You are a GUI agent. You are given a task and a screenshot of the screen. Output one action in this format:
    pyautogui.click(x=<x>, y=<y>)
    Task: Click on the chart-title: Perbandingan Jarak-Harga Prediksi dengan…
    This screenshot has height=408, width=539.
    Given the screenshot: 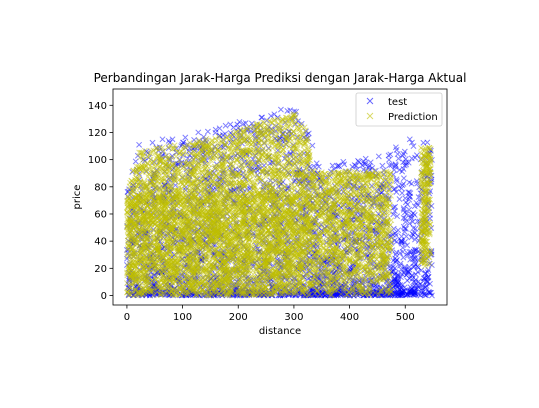 What is the action you would take?
    pyautogui.click(x=280, y=78)
    